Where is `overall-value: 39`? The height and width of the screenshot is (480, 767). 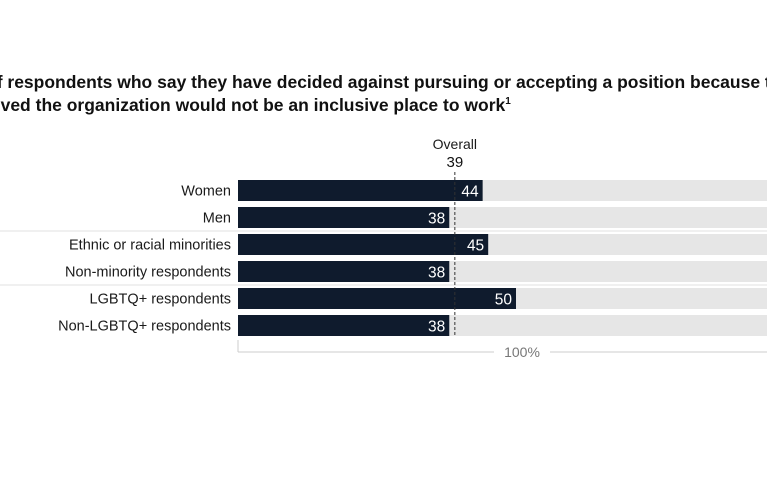 overall-value: 39 is located at coordinates (454, 162).